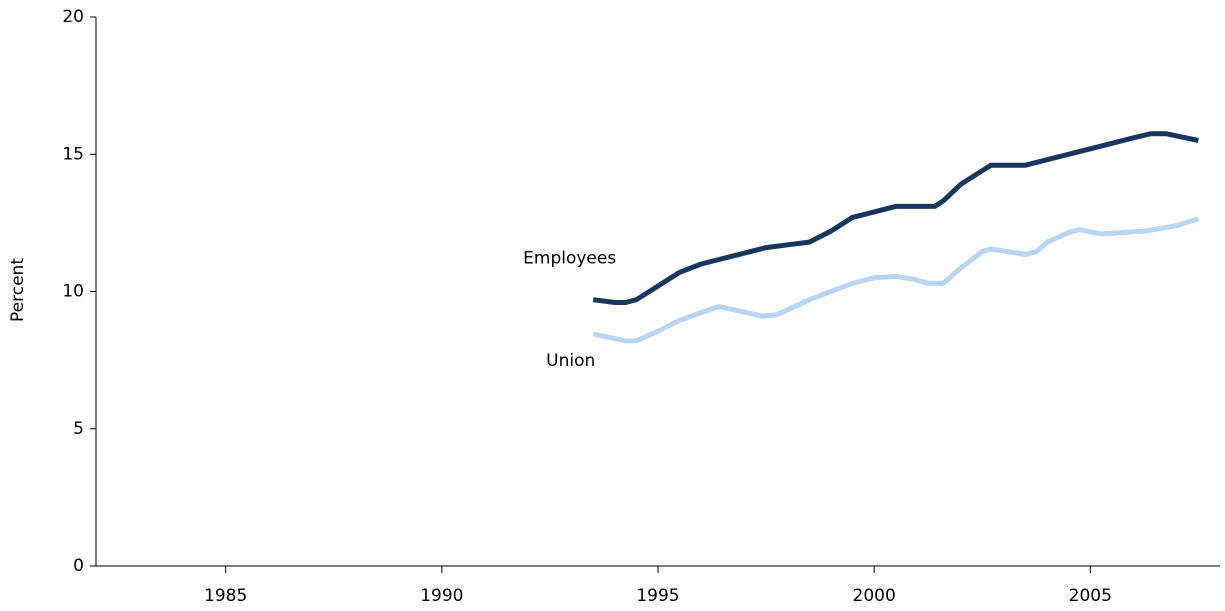 The image size is (1225, 611). What do you see at coordinates (225, 596) in the screenshot?
I see `x-tick-label: 1985` at bounding box center [225, 596].